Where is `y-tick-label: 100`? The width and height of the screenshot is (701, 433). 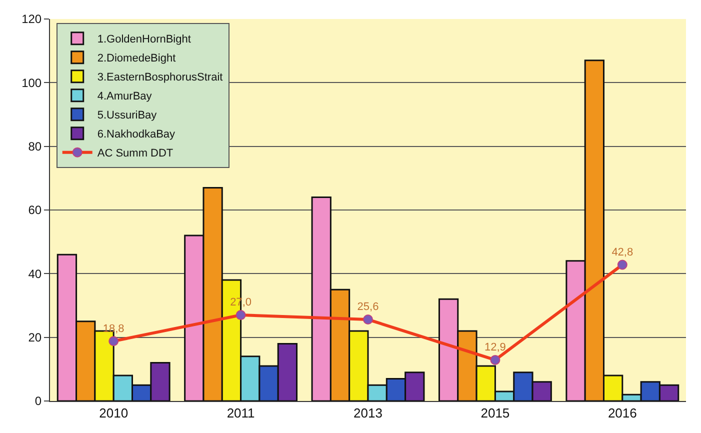 y-tick-label: 100 is located at coordinates (32, 83).